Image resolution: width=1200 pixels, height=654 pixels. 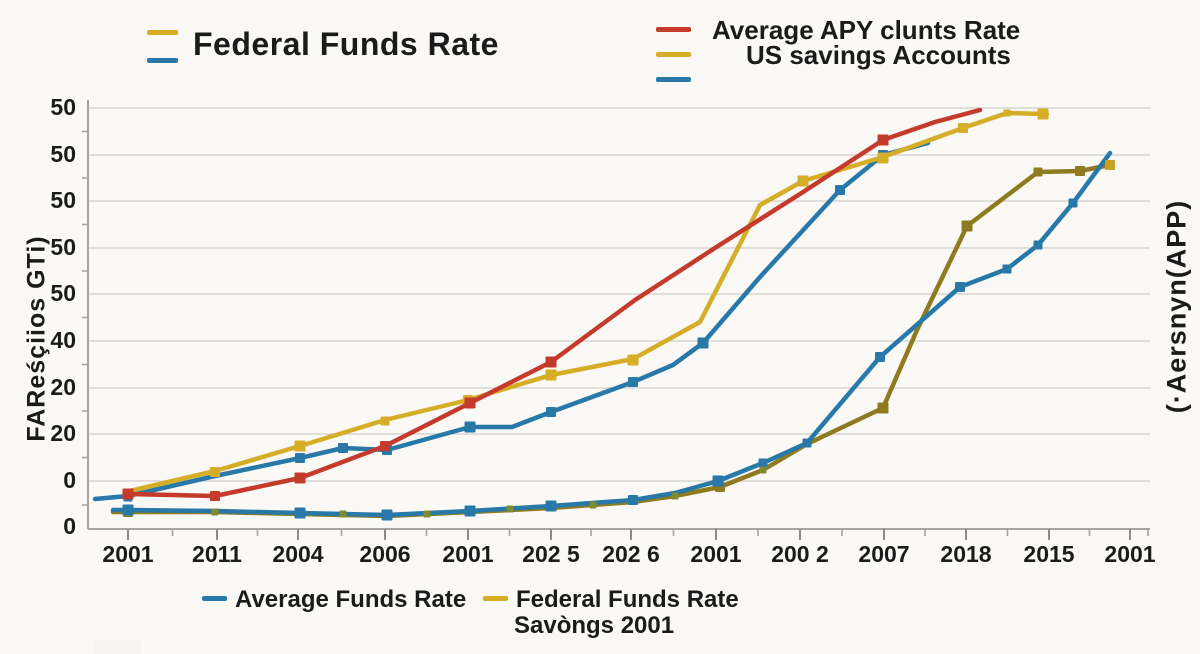 I want to click on x-tick-label: 2015, so click(x=1049, y=554).